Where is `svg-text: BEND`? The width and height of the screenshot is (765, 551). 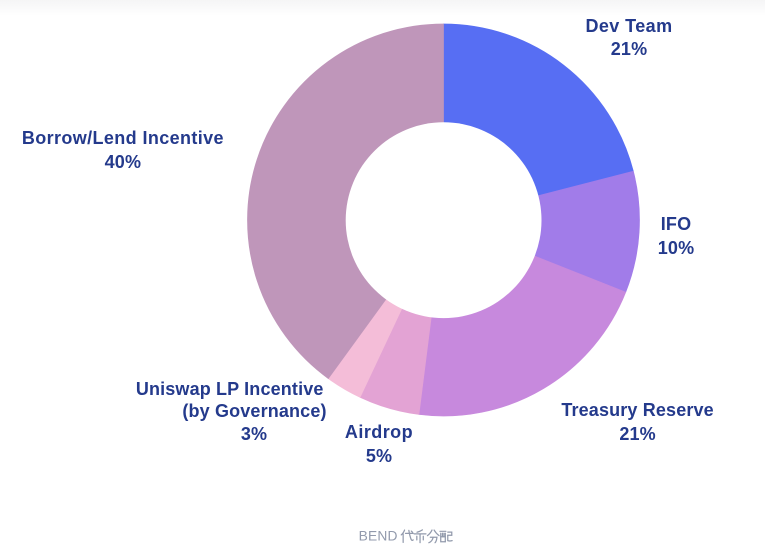 svg-text: BEND is located at coordinates (378, 536).